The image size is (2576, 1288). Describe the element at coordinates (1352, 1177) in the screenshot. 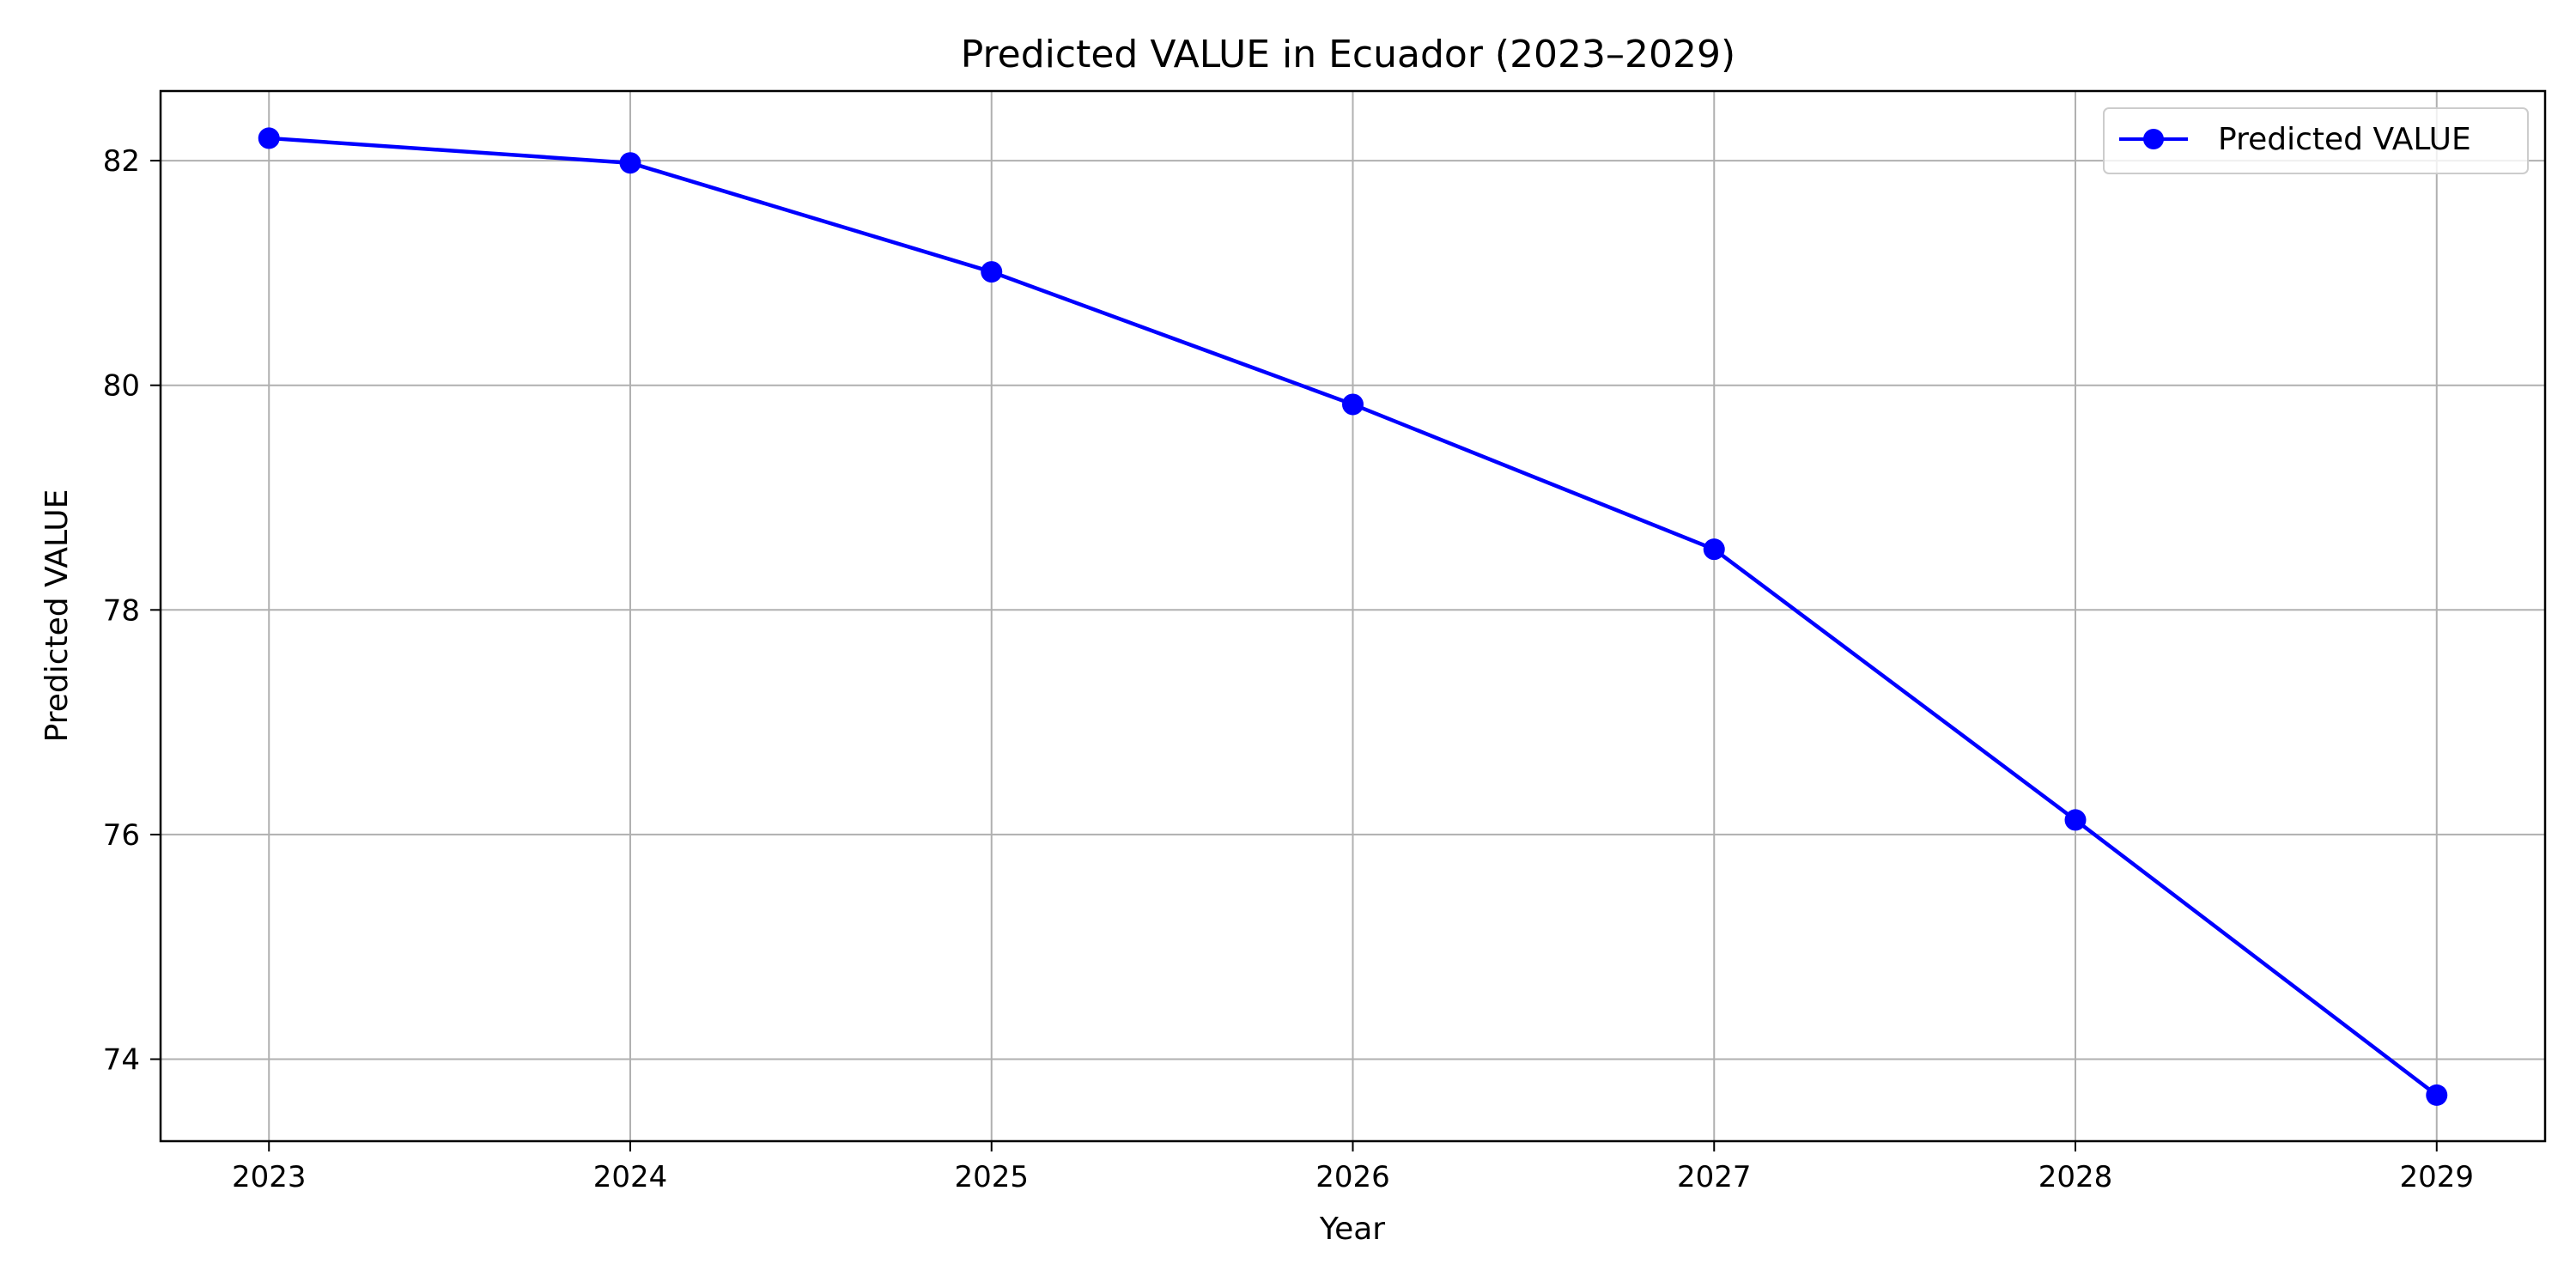

I see `x-tick-label: 2026` at that location.